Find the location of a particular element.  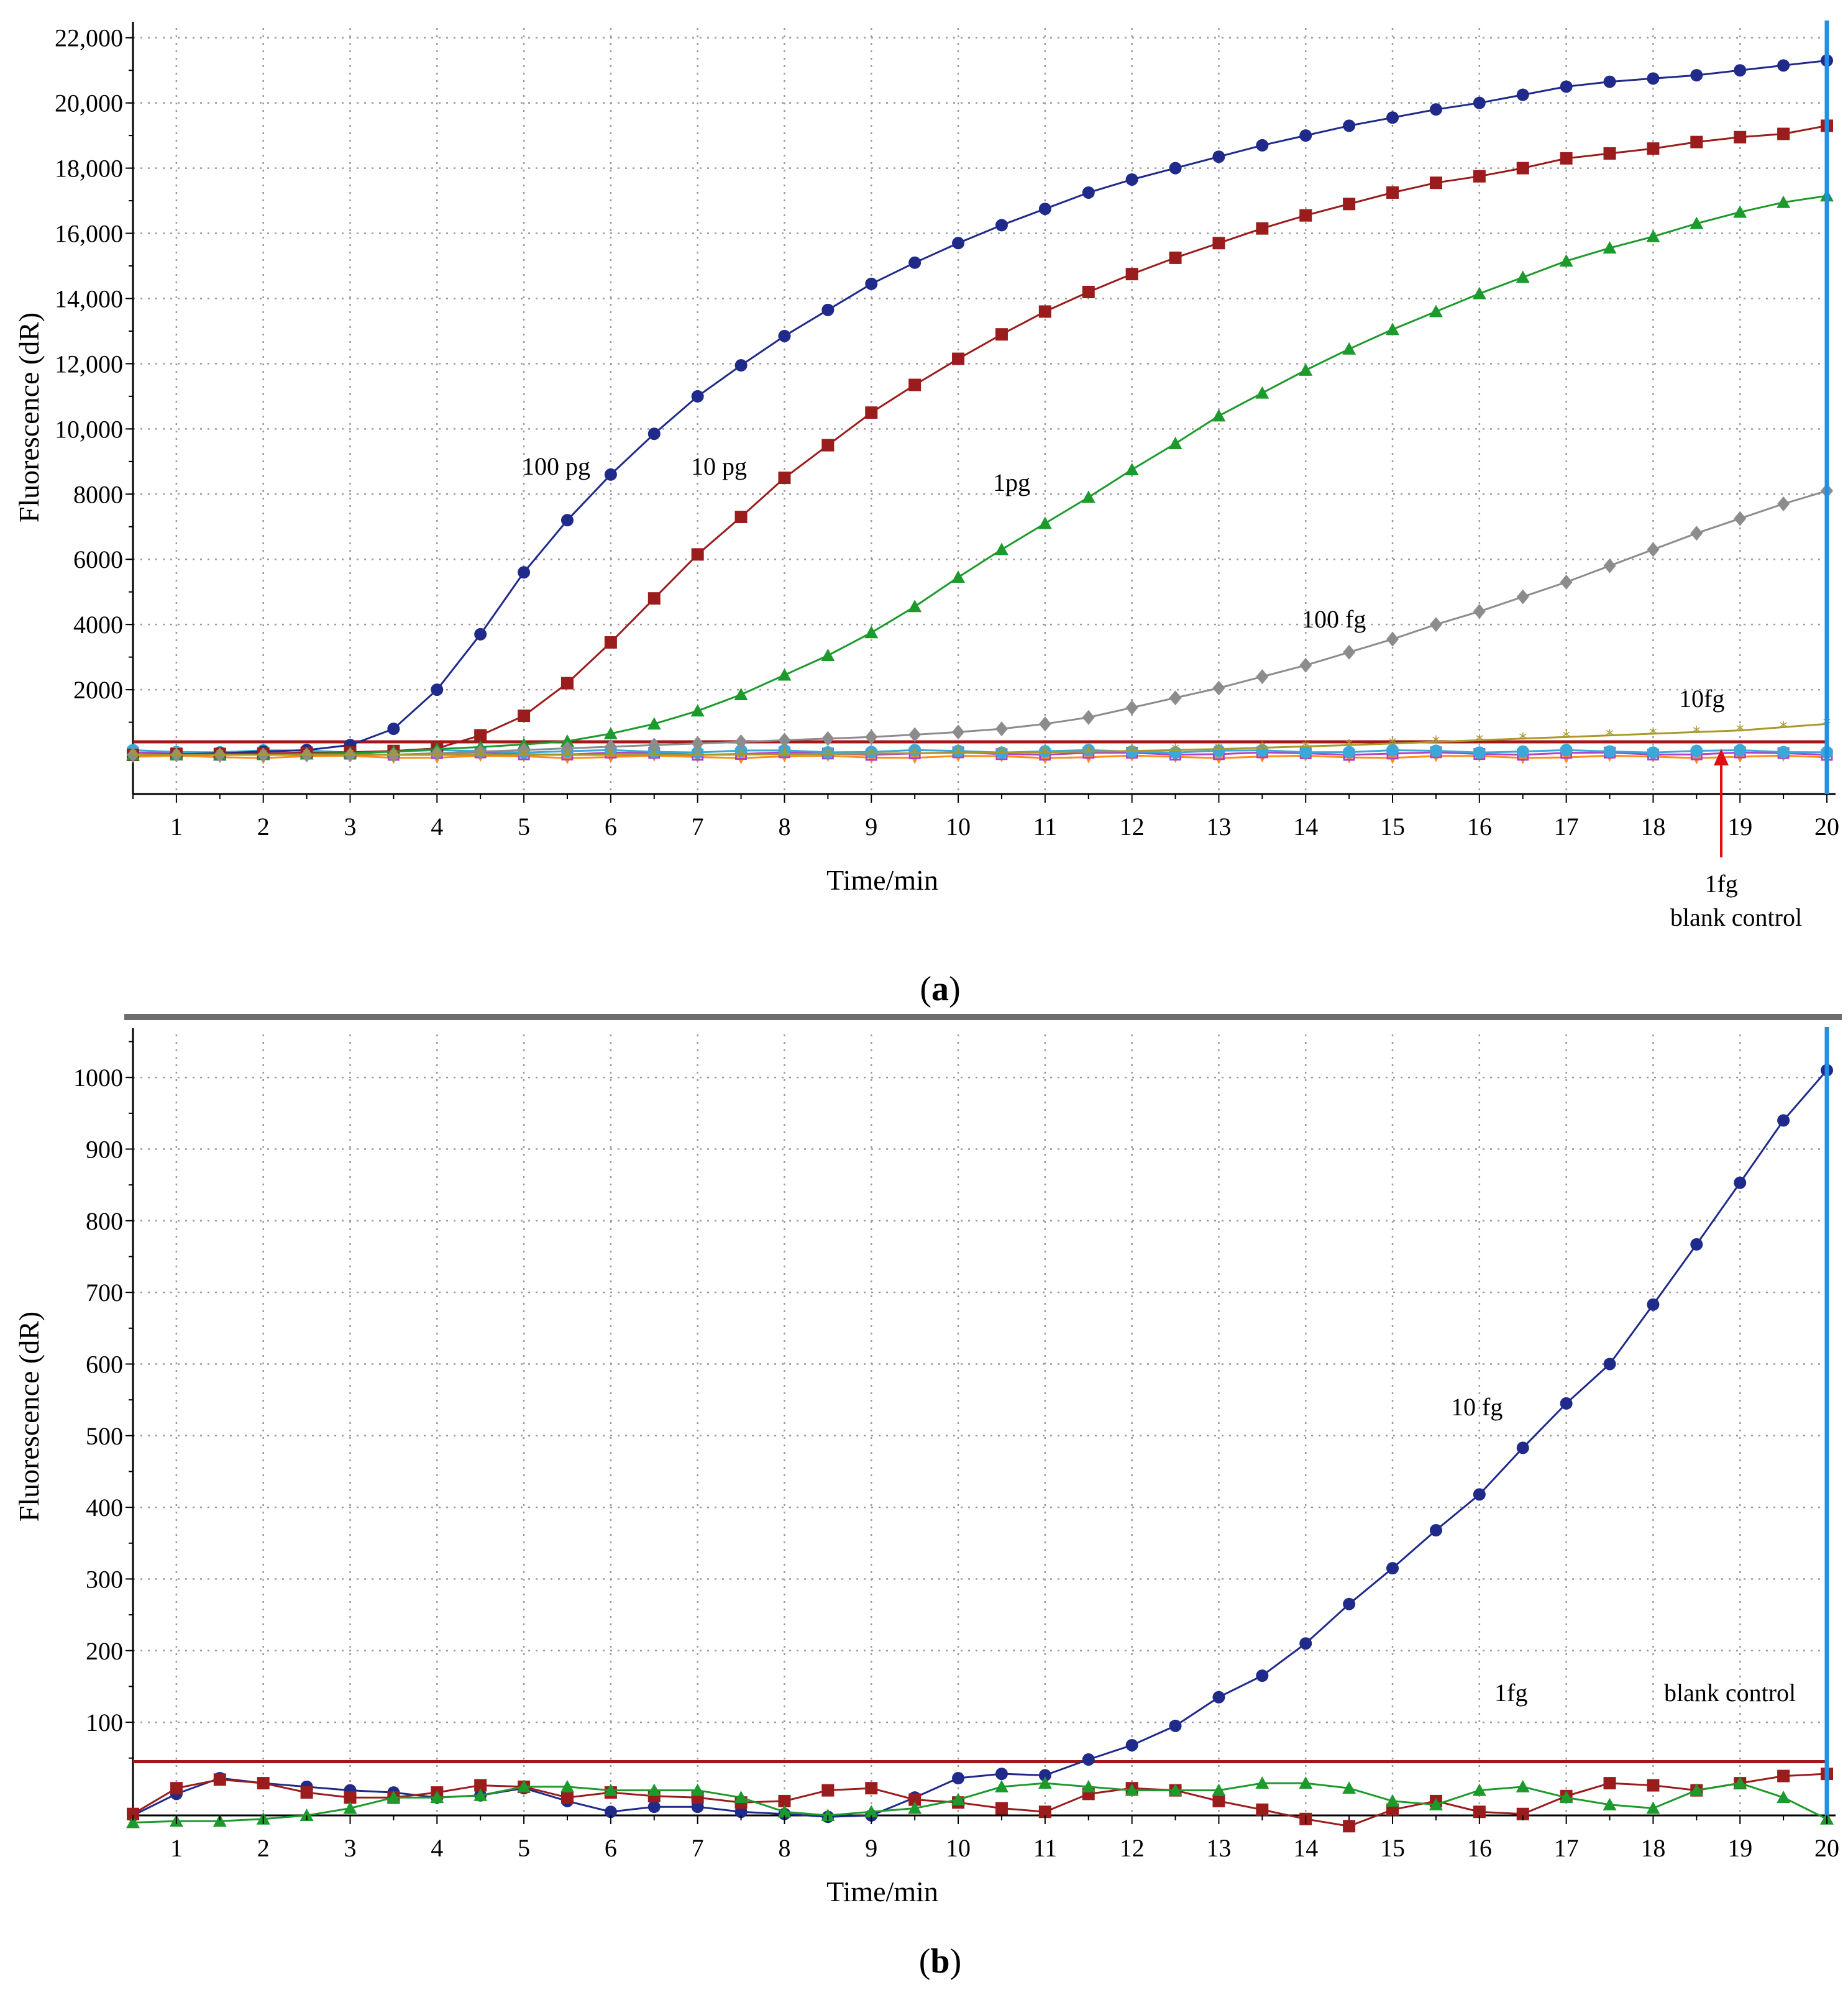

annotation-b-1fg: 1fg is located at coordinates (1510, 1693).